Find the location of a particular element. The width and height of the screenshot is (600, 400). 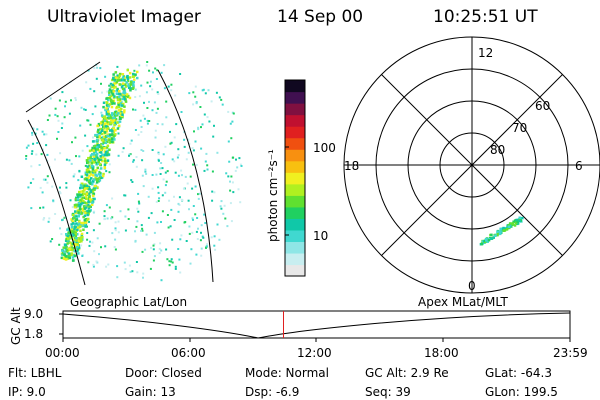

latitude-line-top is located at coordinates (63, 87).